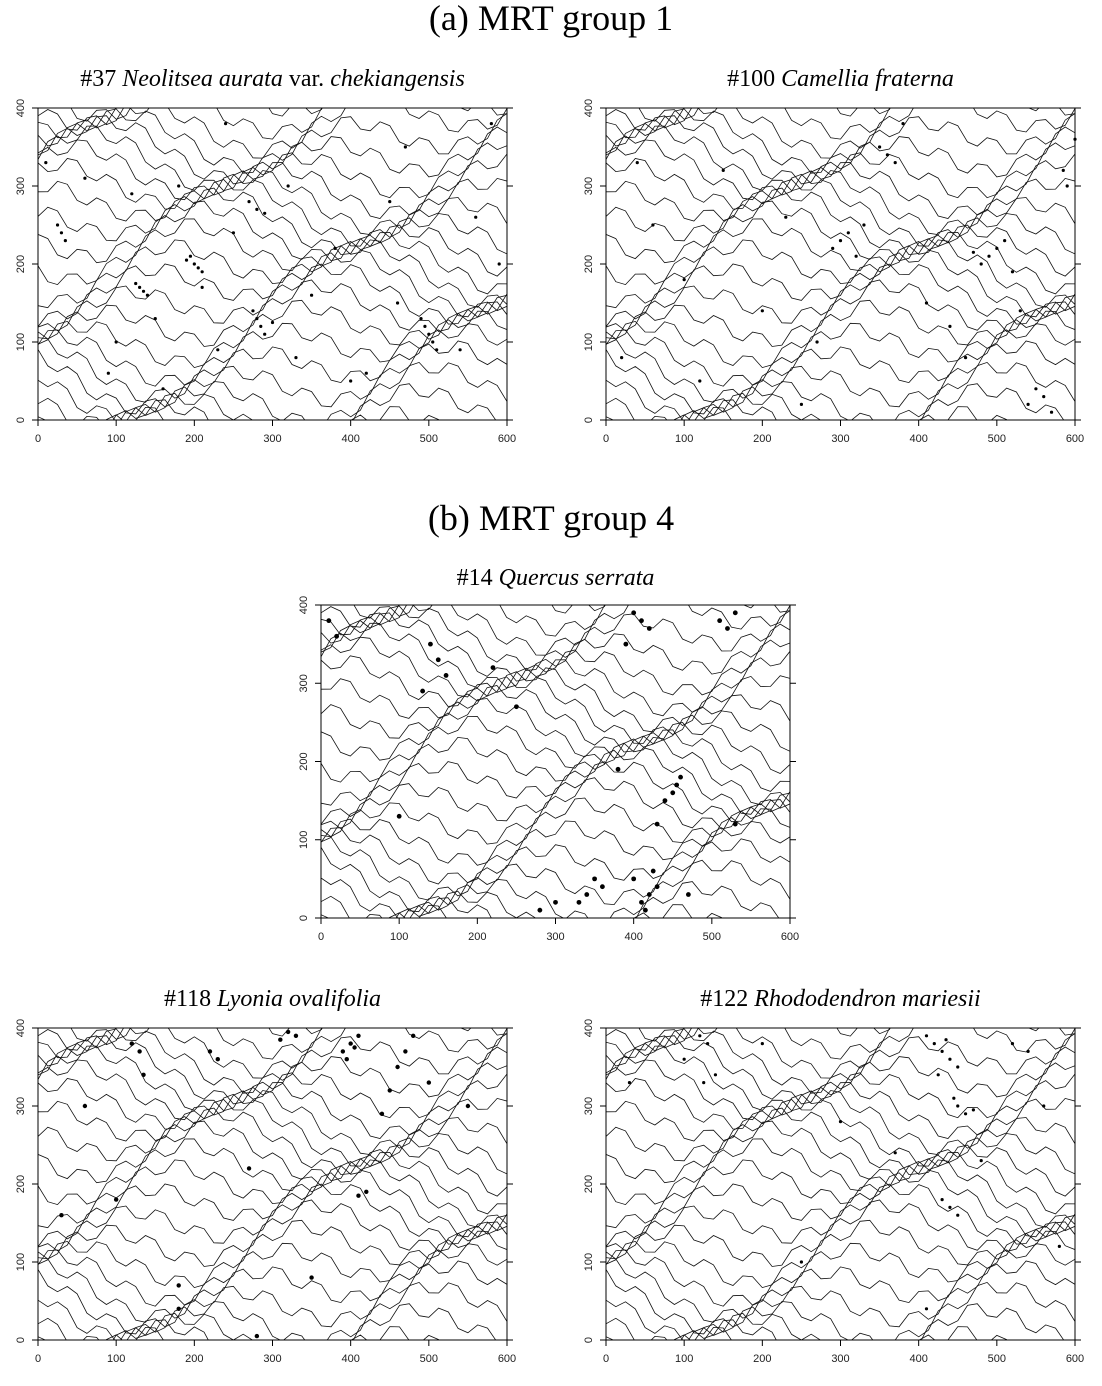 The width and height of the screenshot is (1102, 1386). Describe the element at coordinates (21, 1262) in the screenshot. I see `y-tick-label: 100` at that location.